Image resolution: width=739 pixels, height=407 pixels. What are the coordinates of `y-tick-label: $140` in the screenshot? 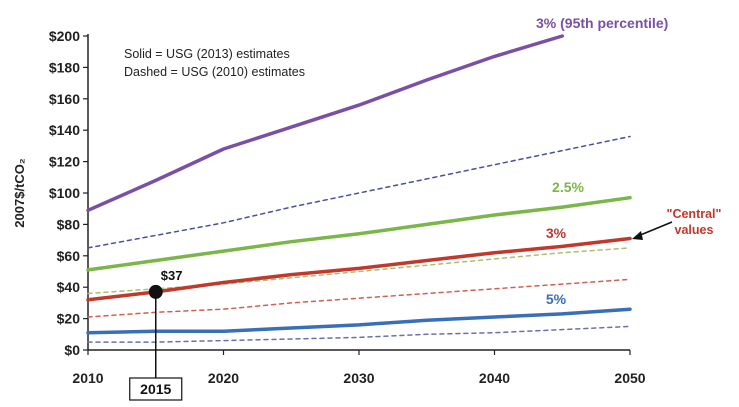 It's located at (64, 130).